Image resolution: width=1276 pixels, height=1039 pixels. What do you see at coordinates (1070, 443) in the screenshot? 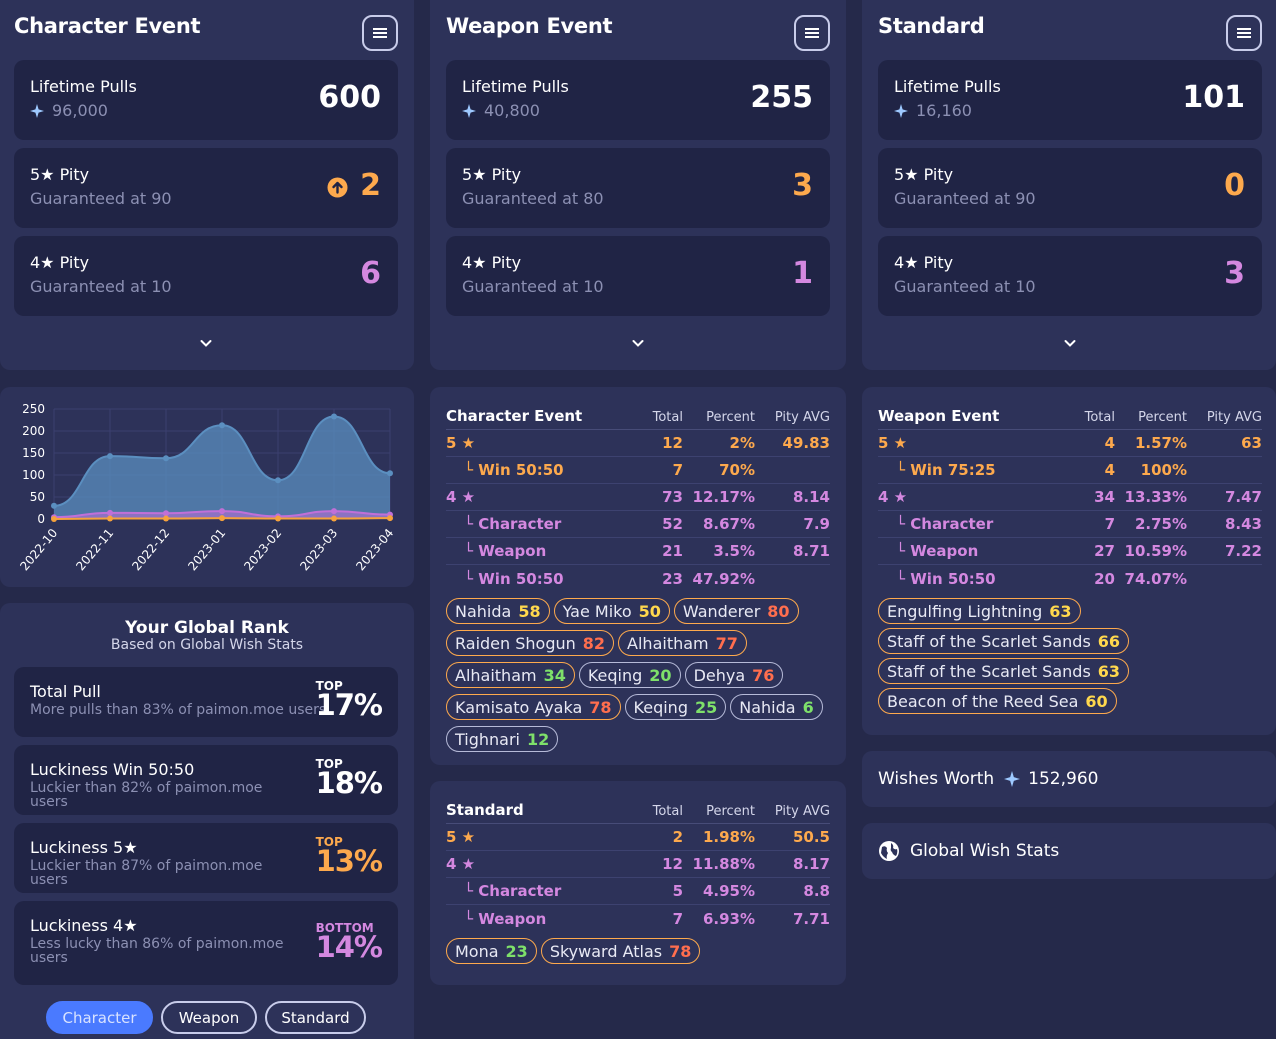
I see `table-row: 5 ★ 4 1.57% 63` at bounding box center [1070, 443].